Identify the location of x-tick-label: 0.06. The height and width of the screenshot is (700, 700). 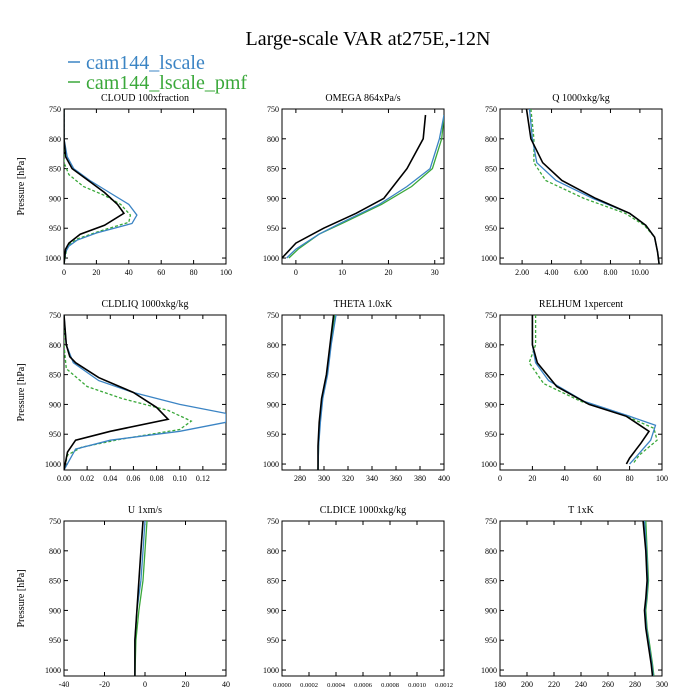
(133, 478).